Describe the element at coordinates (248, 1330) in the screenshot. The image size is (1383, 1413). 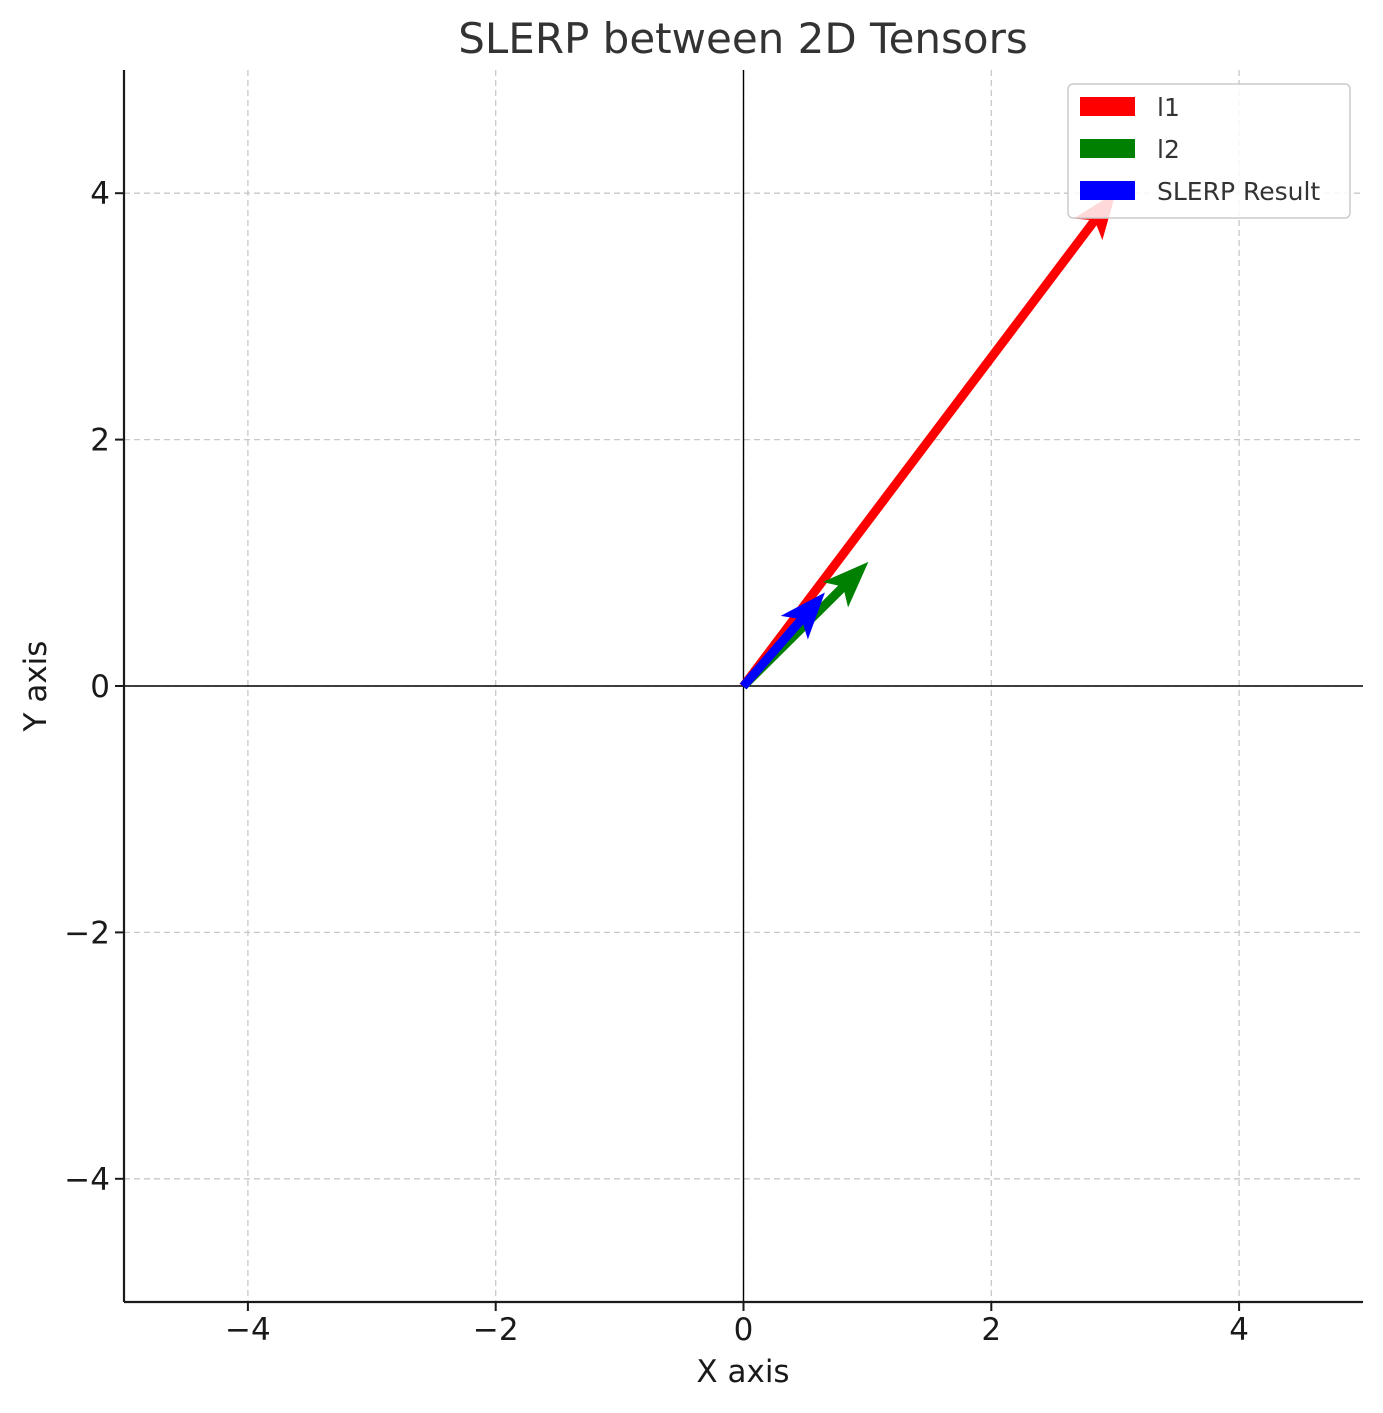
I see `x-tick-label-0: −4` at that location.